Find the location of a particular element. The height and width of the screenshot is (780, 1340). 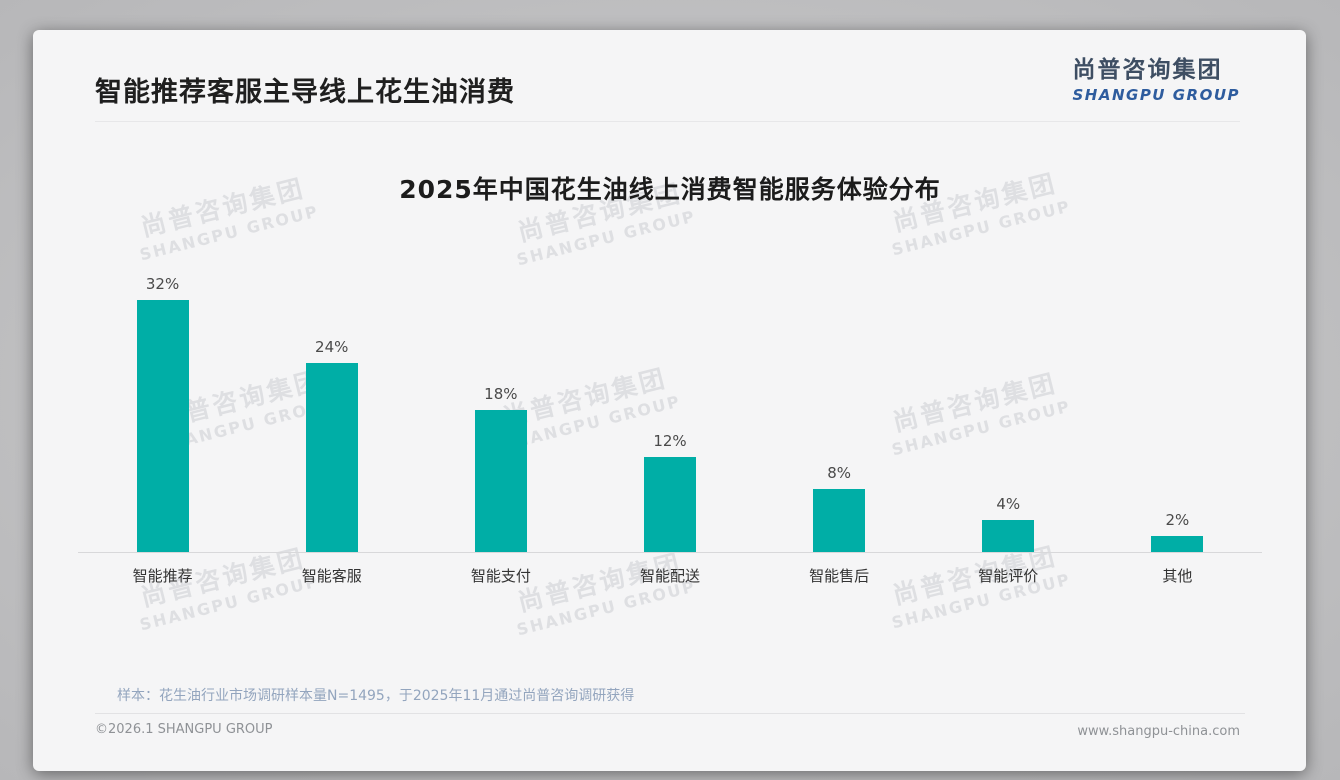

category-label: 智能配送 is located at coordinates (669, 576).